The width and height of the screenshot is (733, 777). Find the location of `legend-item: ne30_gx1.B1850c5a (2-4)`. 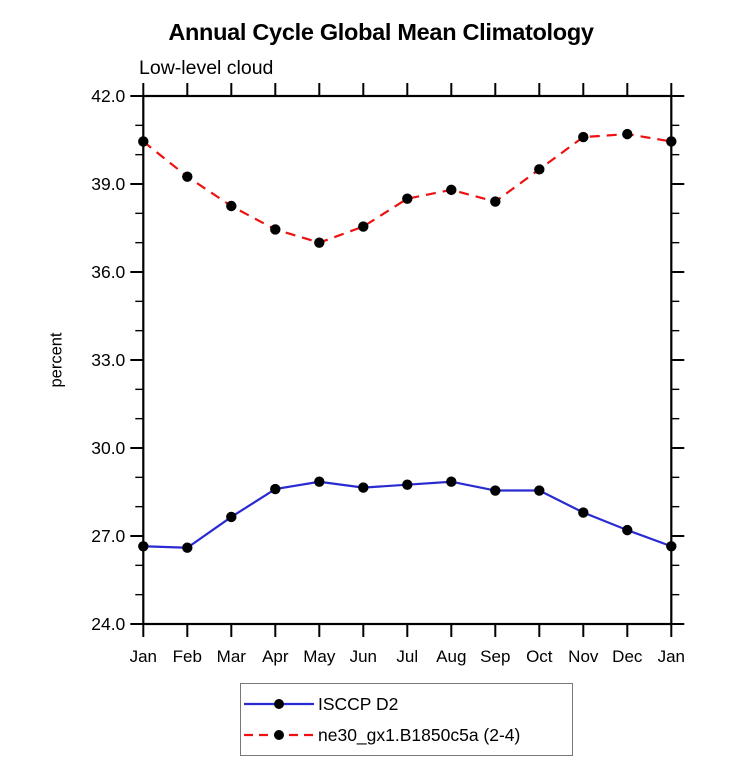

legend-item: ne30_gx1.B1850c5a (2-4) is located at coordinates (407, 735).